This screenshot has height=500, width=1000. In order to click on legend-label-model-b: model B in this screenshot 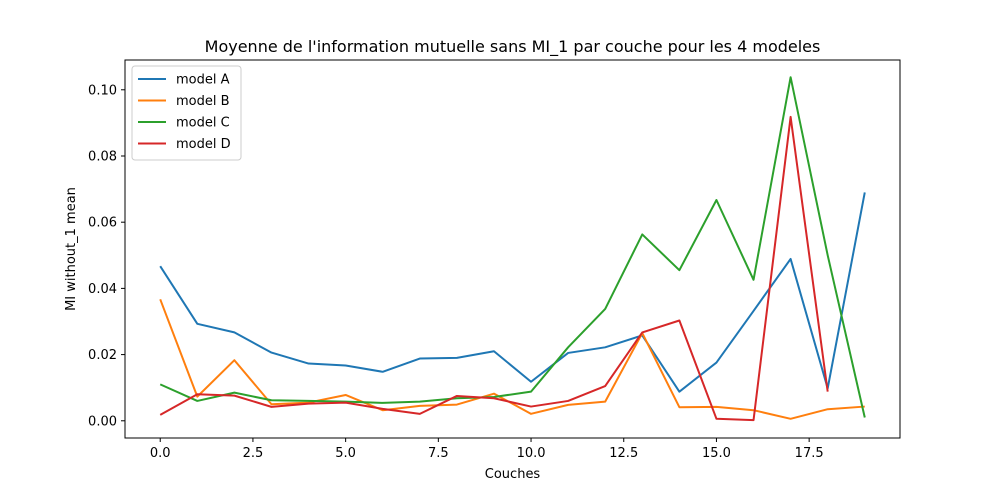, I will do `click(203, 101)`.